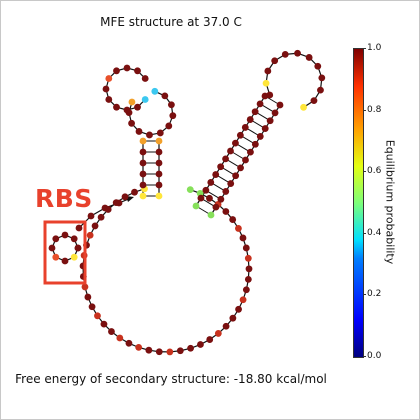 The image size is (420, 420). I want to click on colorbar-label: Equilibrium probability, so click(390, 202).